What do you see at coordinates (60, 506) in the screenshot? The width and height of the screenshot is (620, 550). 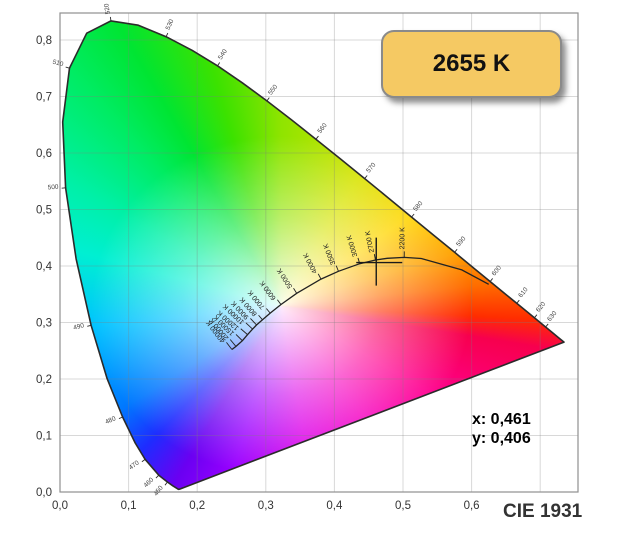 I see `x-tick-label: 0,0` at bounding box center [60, 506].